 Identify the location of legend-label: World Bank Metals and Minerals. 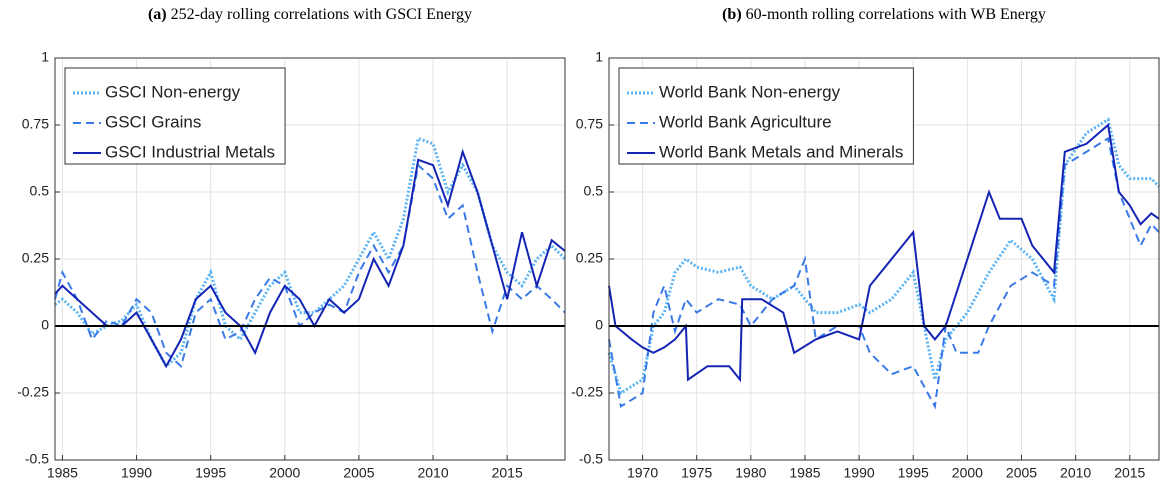
(781, 151).